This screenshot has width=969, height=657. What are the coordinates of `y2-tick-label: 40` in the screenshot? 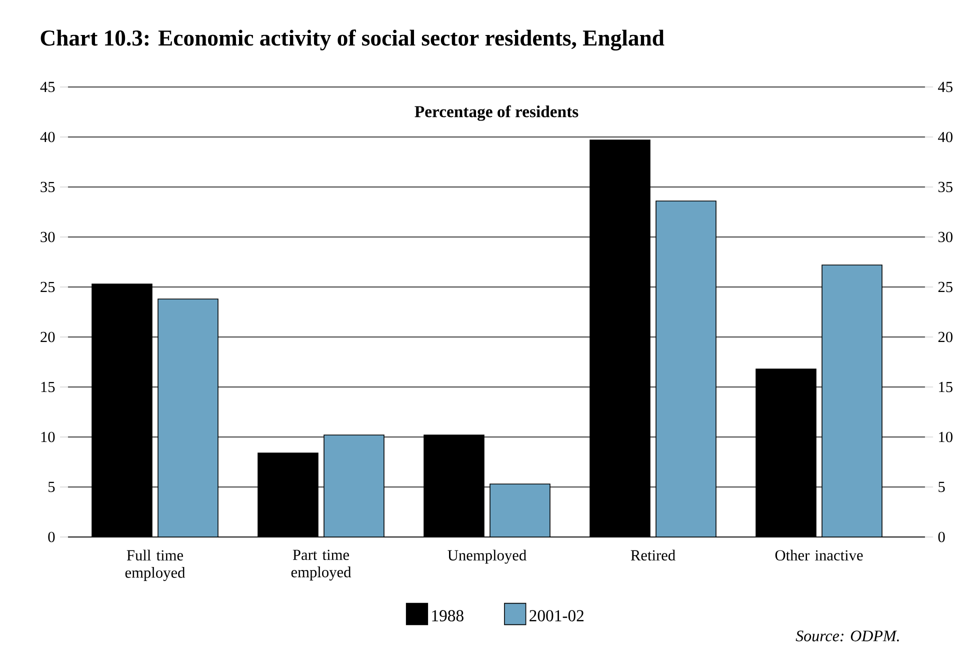 It's located at (945, 137).